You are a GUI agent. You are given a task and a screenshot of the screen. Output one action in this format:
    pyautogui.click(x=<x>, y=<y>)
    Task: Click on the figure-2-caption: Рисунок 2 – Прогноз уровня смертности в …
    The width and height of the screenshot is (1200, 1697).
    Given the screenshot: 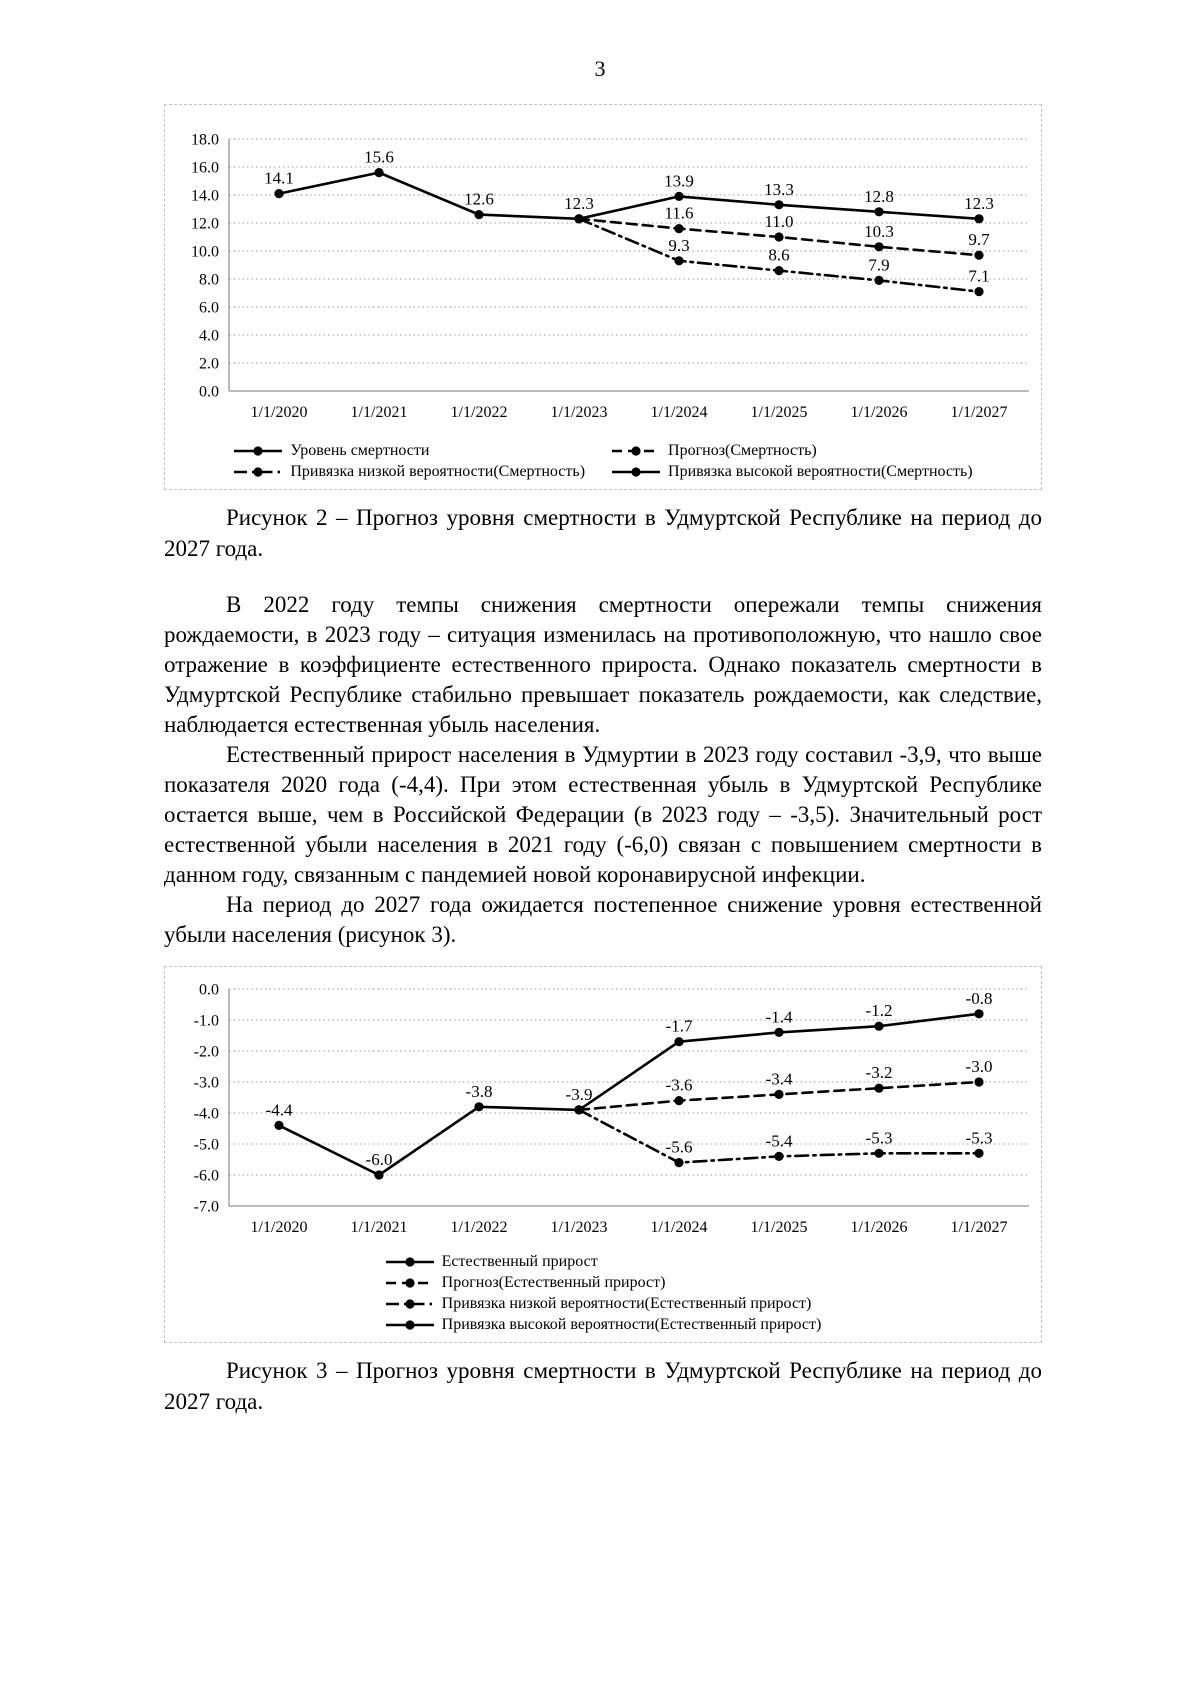 What is the action you would take?
    pyautogui.click(x=603, y=533)
    